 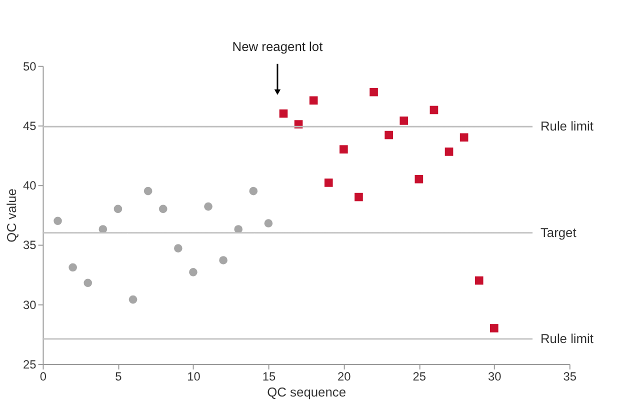 I want to click on ref-line-label: Target, so click(x=558, y=232).